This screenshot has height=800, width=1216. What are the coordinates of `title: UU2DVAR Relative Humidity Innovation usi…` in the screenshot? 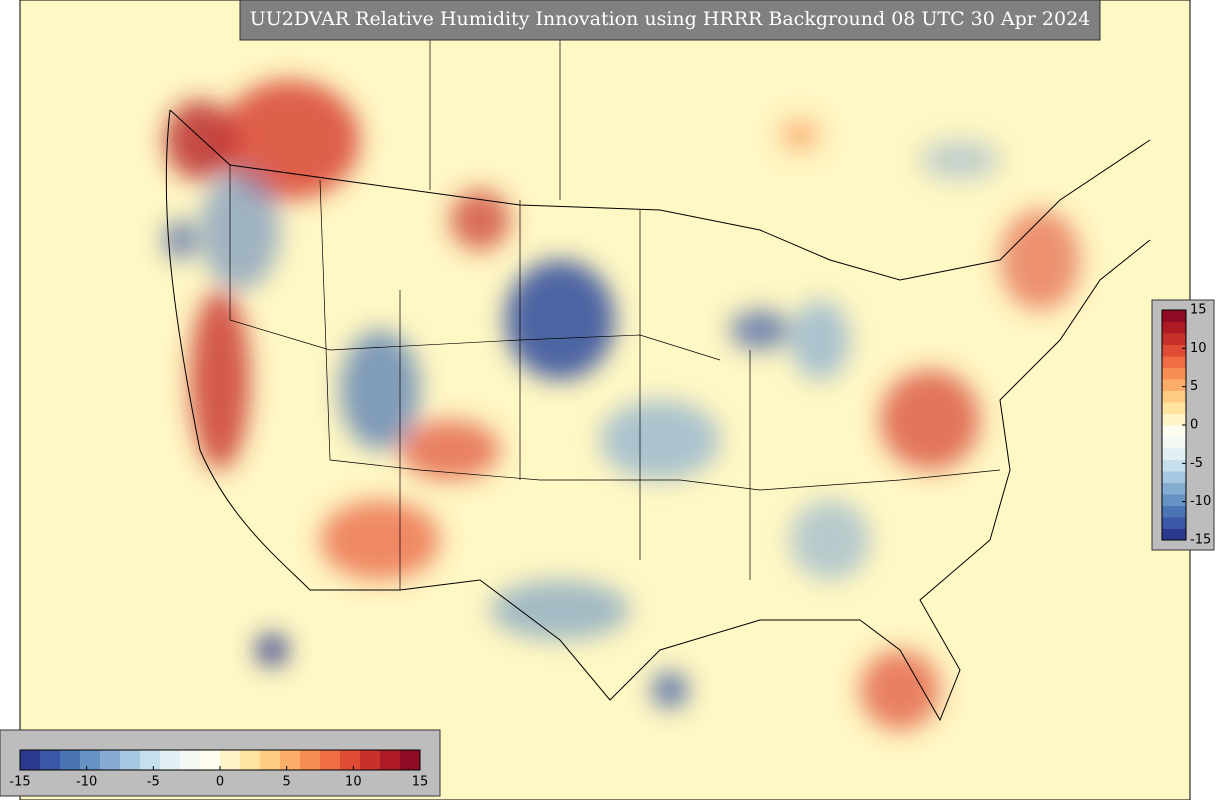 It's located at (670, 19).